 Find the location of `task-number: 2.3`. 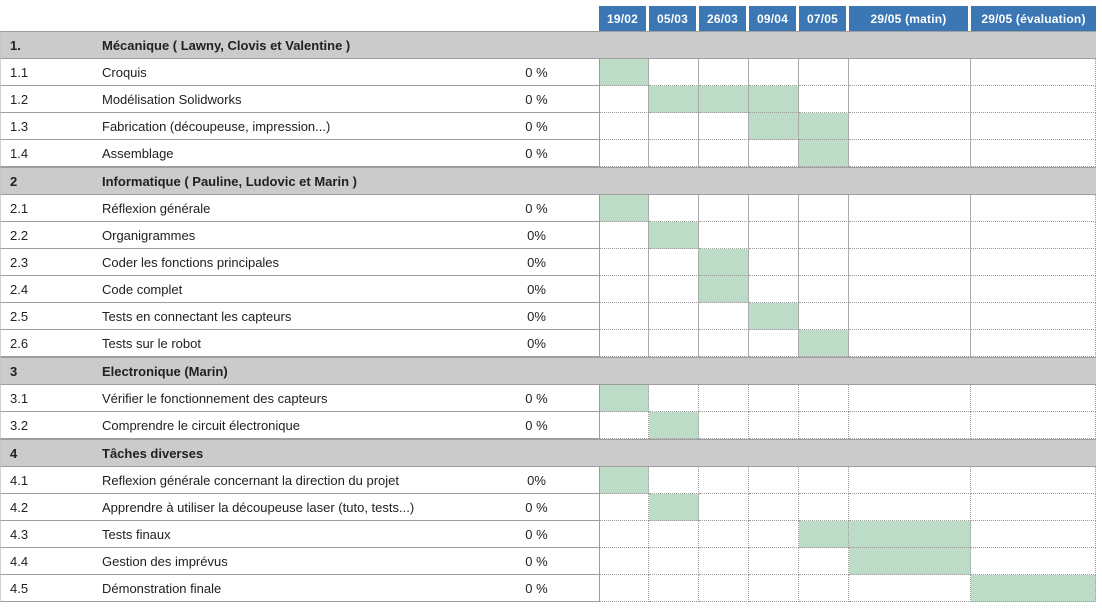

task-number: 2.3 is located at coordinates (19, 262).